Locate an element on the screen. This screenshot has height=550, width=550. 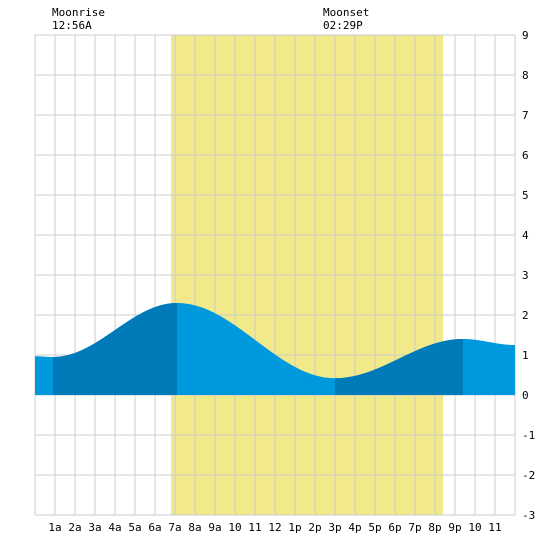
y-tick-label: 0 is located at coordinates (525, 395).